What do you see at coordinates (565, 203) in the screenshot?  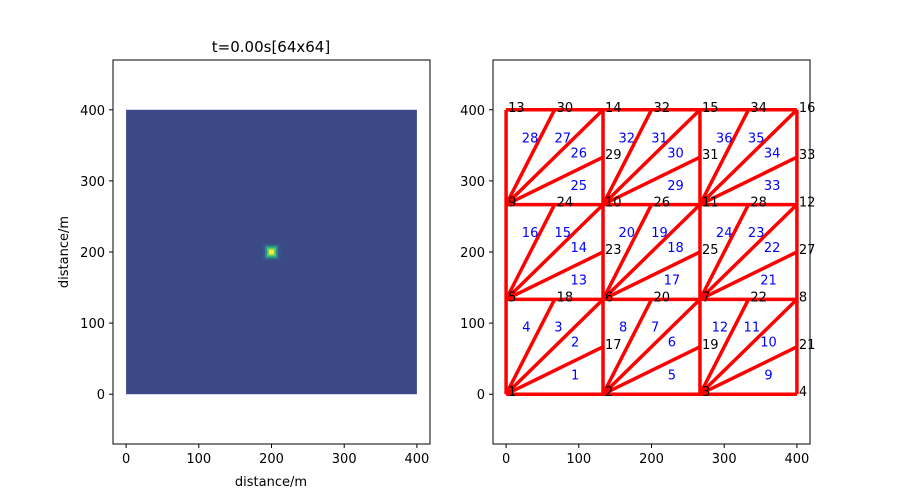 I see `mesh-node-label: 24` at bounding box center [565, 203].